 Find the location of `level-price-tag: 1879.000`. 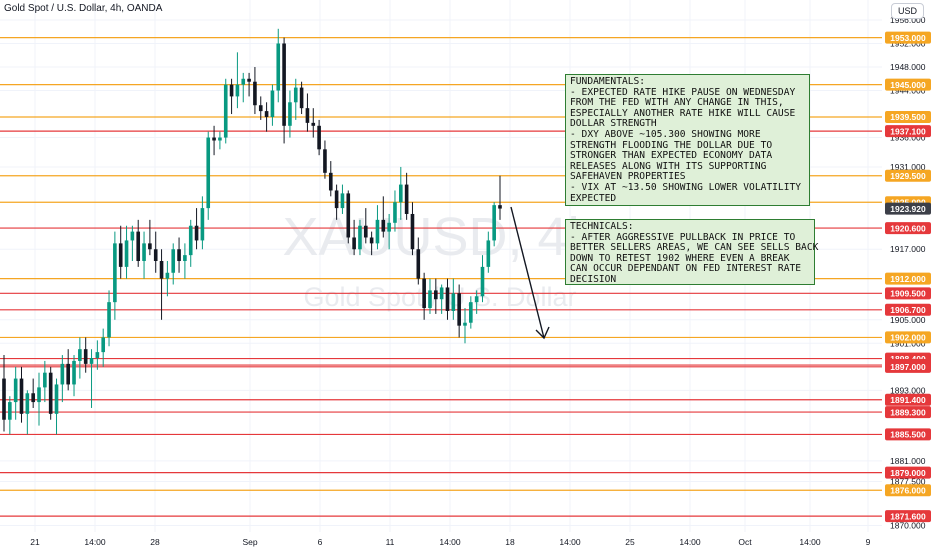

level-price-tag: 1879.000 is located at coordinates (908, 473).